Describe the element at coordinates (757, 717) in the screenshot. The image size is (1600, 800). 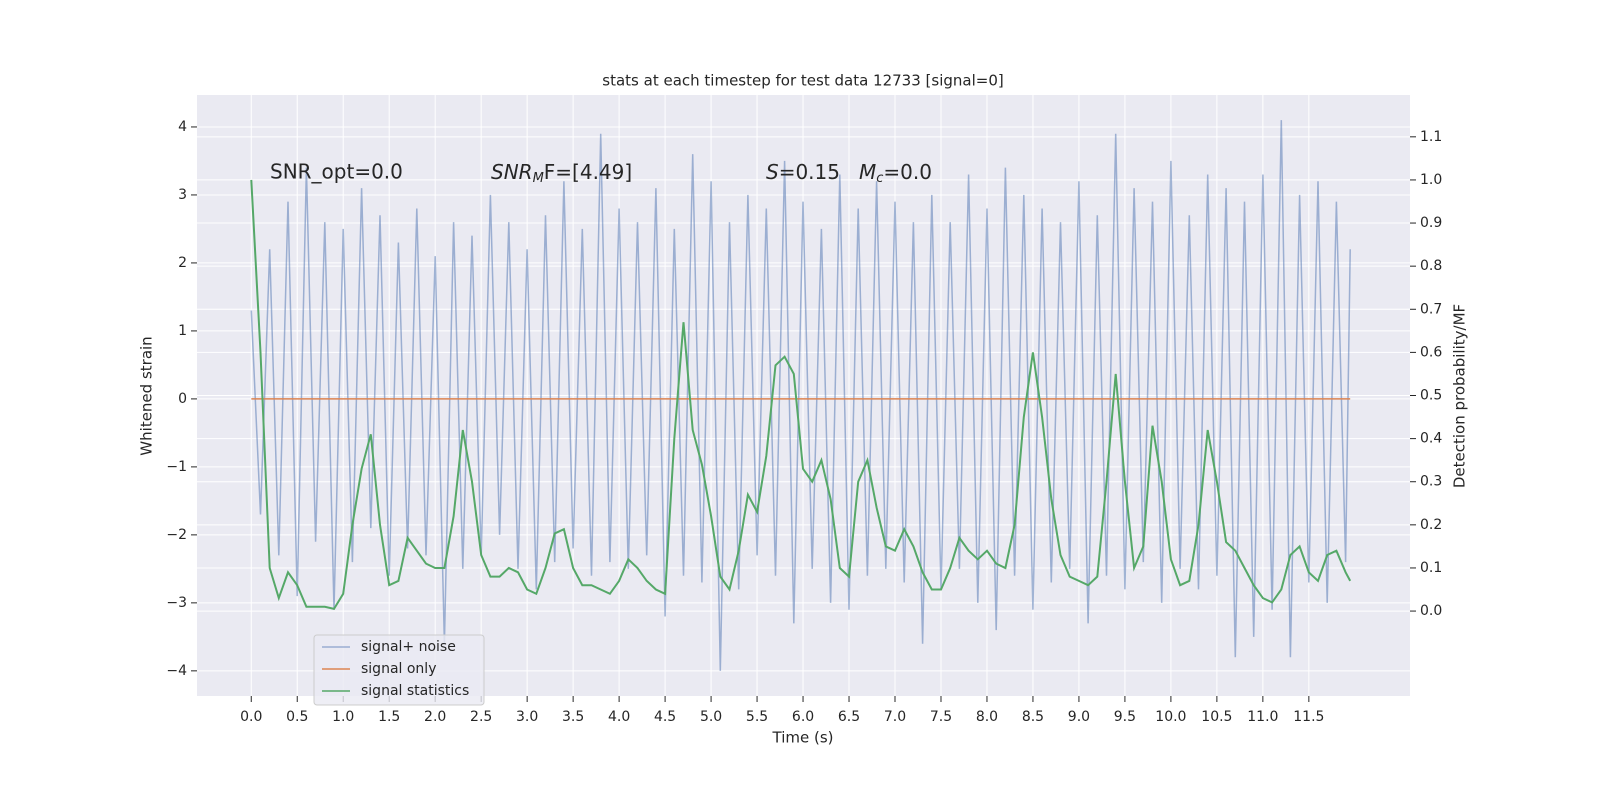
I see `x-tick-label: 5.5` at that location.